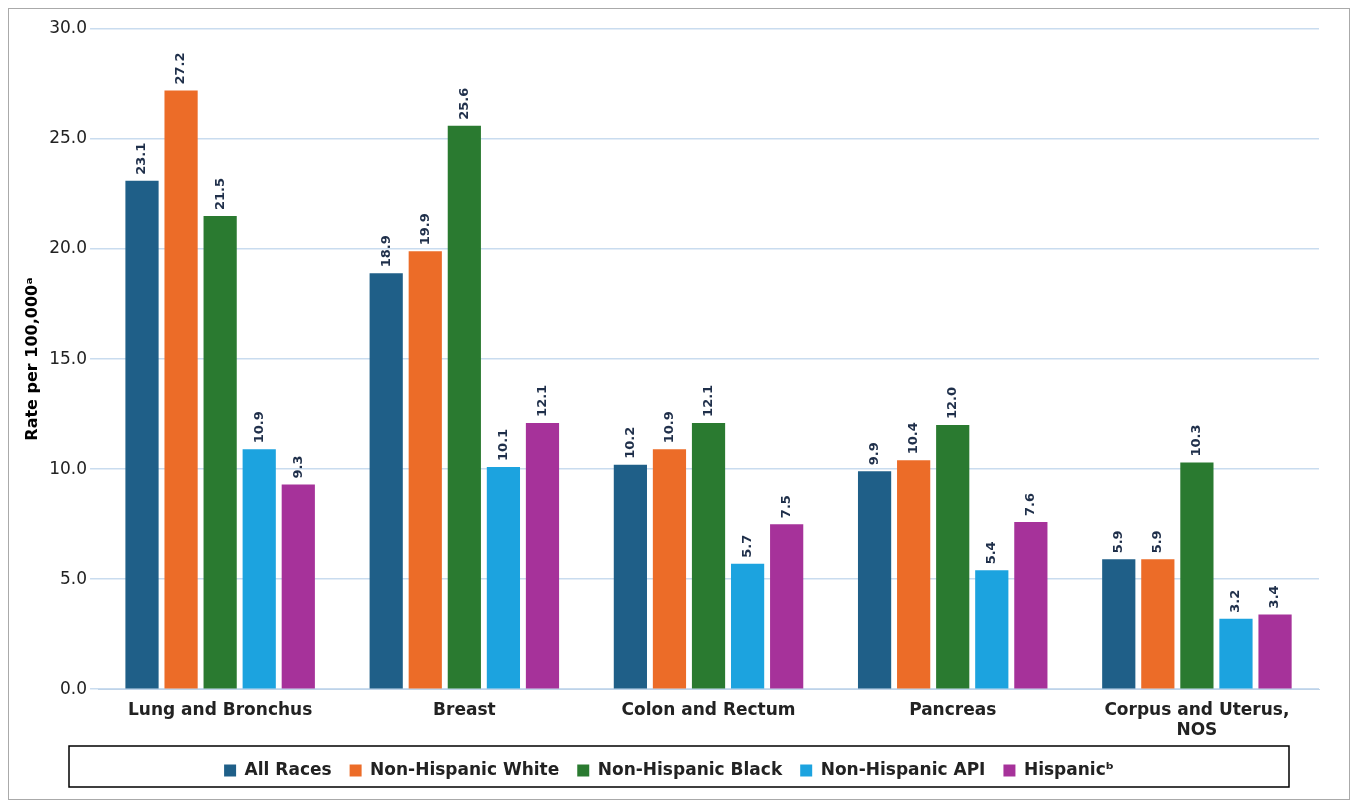  What do you see at coordinates (991, 553) in the screenshot?
I see `data-label: 5.4` at bounding box center [991, 553].